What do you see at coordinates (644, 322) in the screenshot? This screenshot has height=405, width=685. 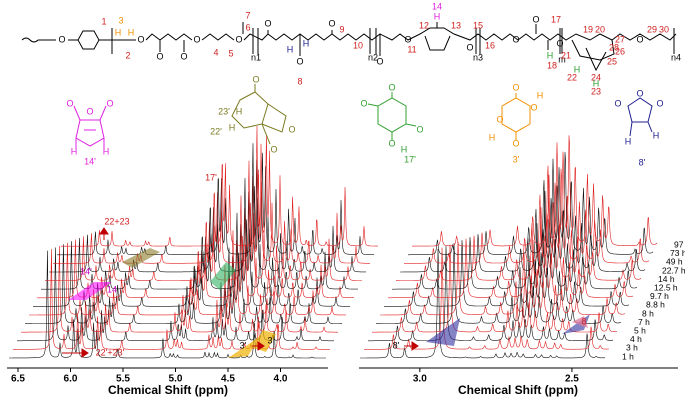 I see `time-label: 7 h` at bounding box center [644, 322].